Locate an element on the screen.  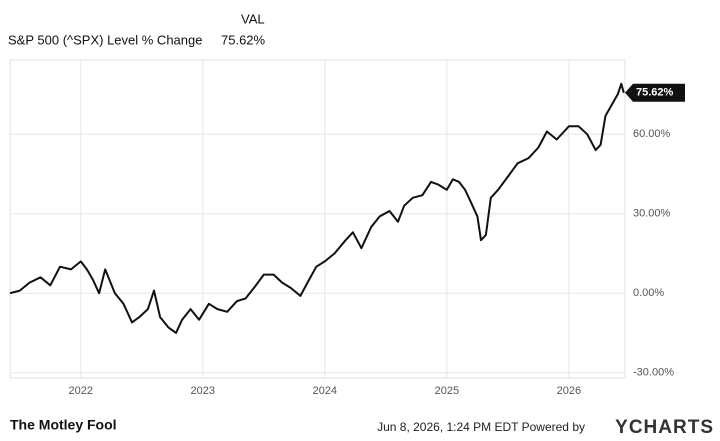
y-tick-label: -30.00% is located at coordinates (653, 373).